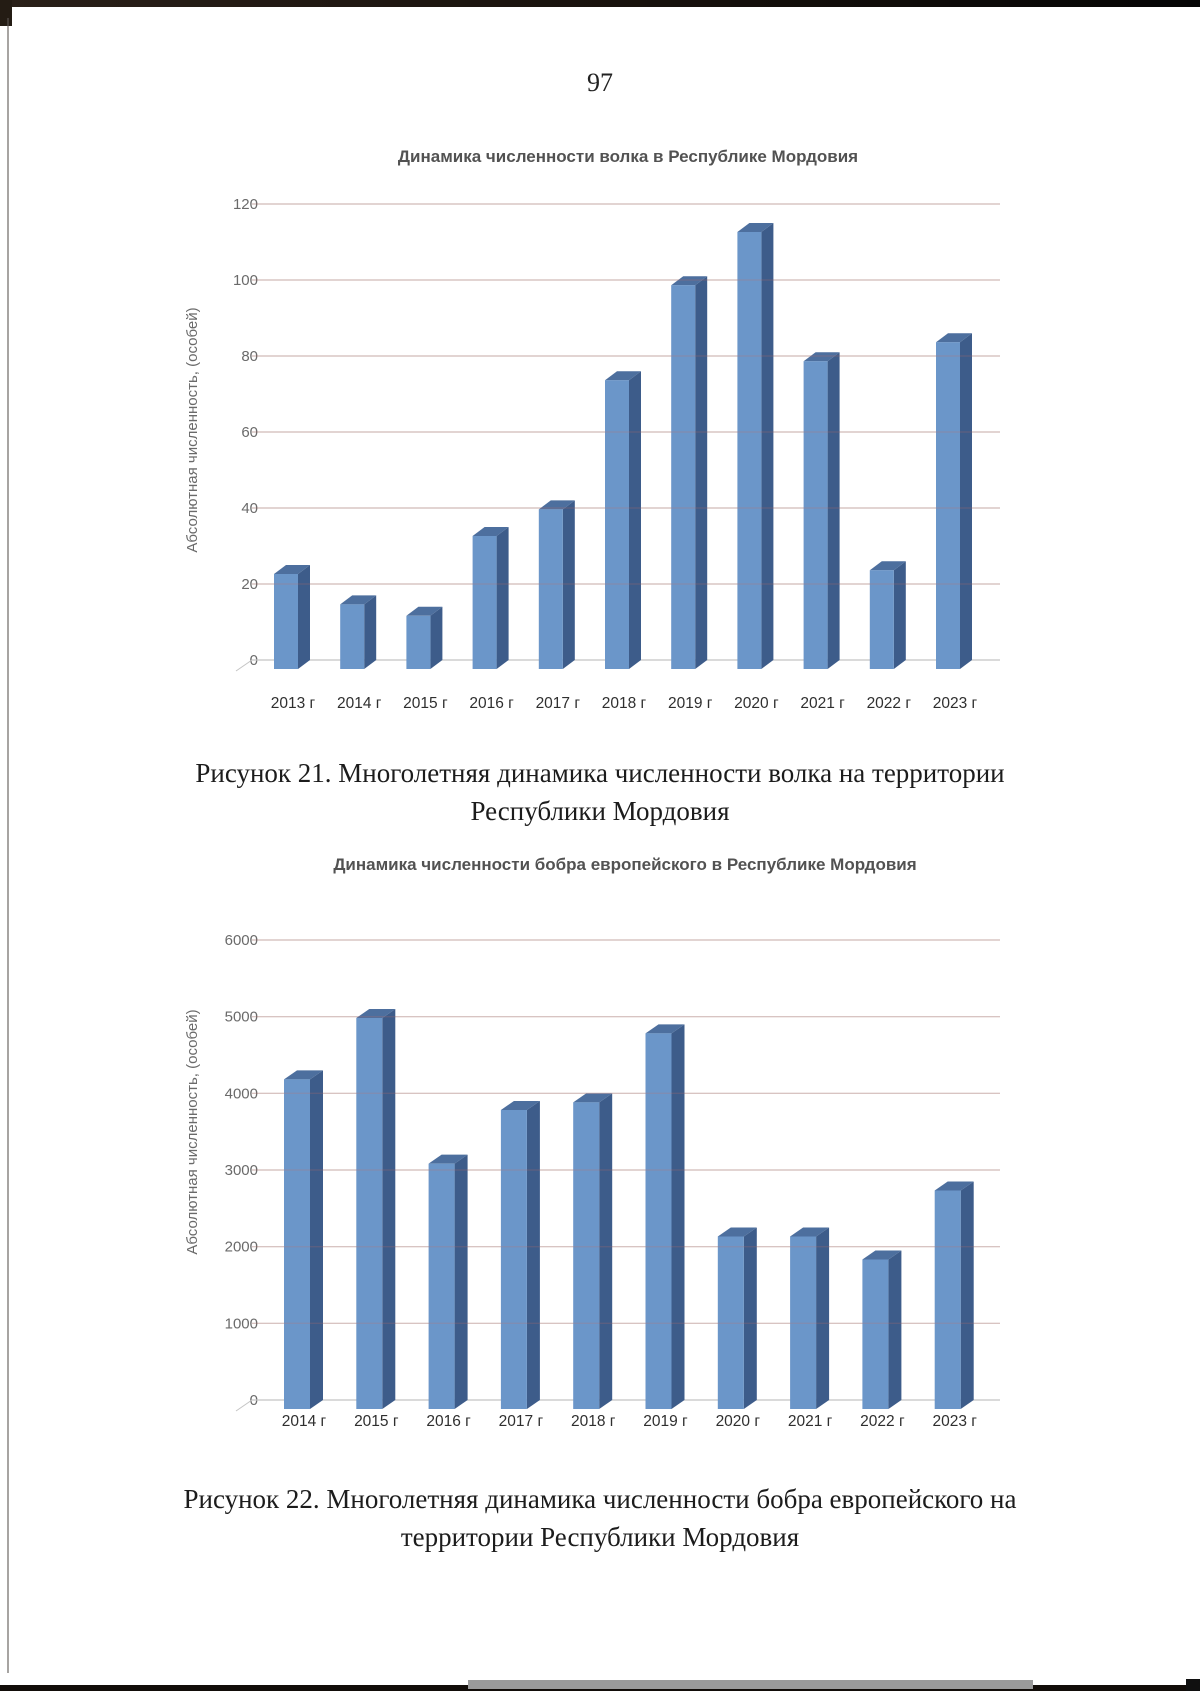  I want to click on figure-22-caption-line2: территории Республики Мордовия, so click(600, 1537).